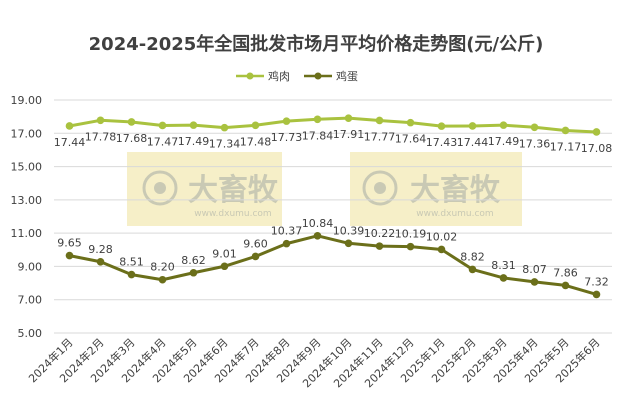 This screenshot has width=632, height=414. Describe the element at coordinates (132, 138) in the screenshot. I see `data-label-chicken: 17.68` at that location.